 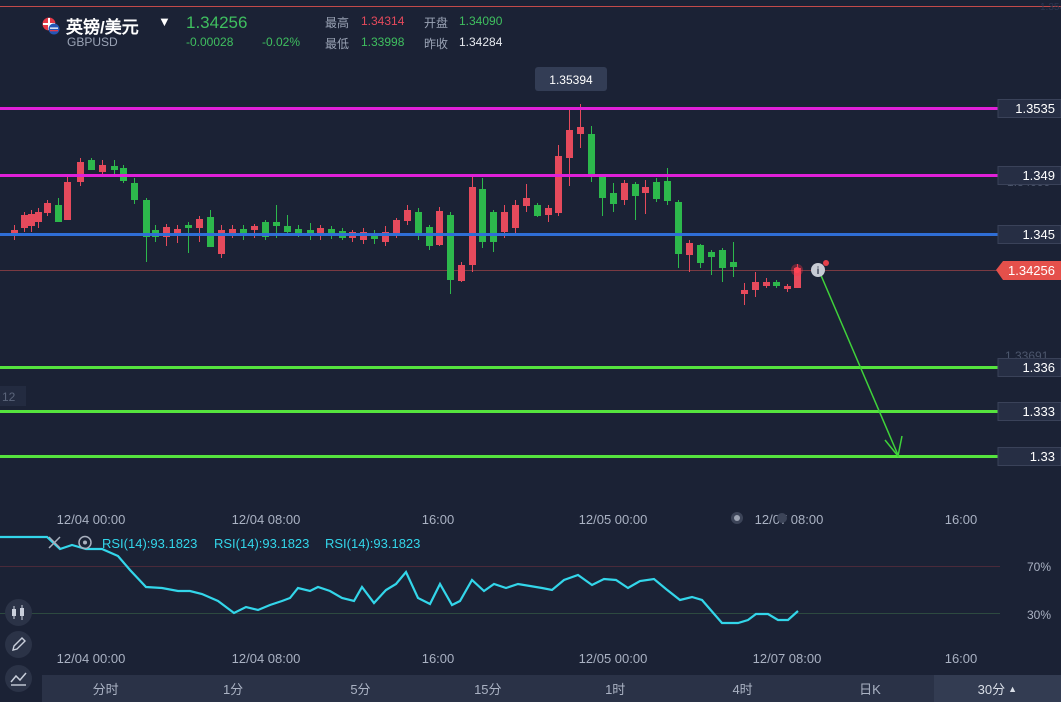 I want to click on price-change: -0.00028, so click(x=210, y=42).